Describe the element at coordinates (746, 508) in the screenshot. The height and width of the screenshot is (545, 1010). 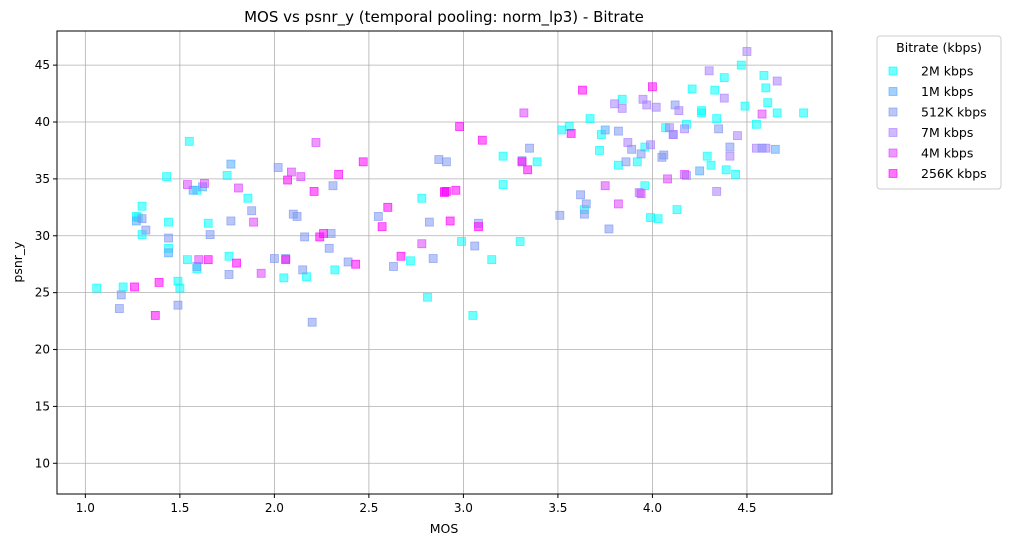
I see `x-tick-label: 4.5` at that location.